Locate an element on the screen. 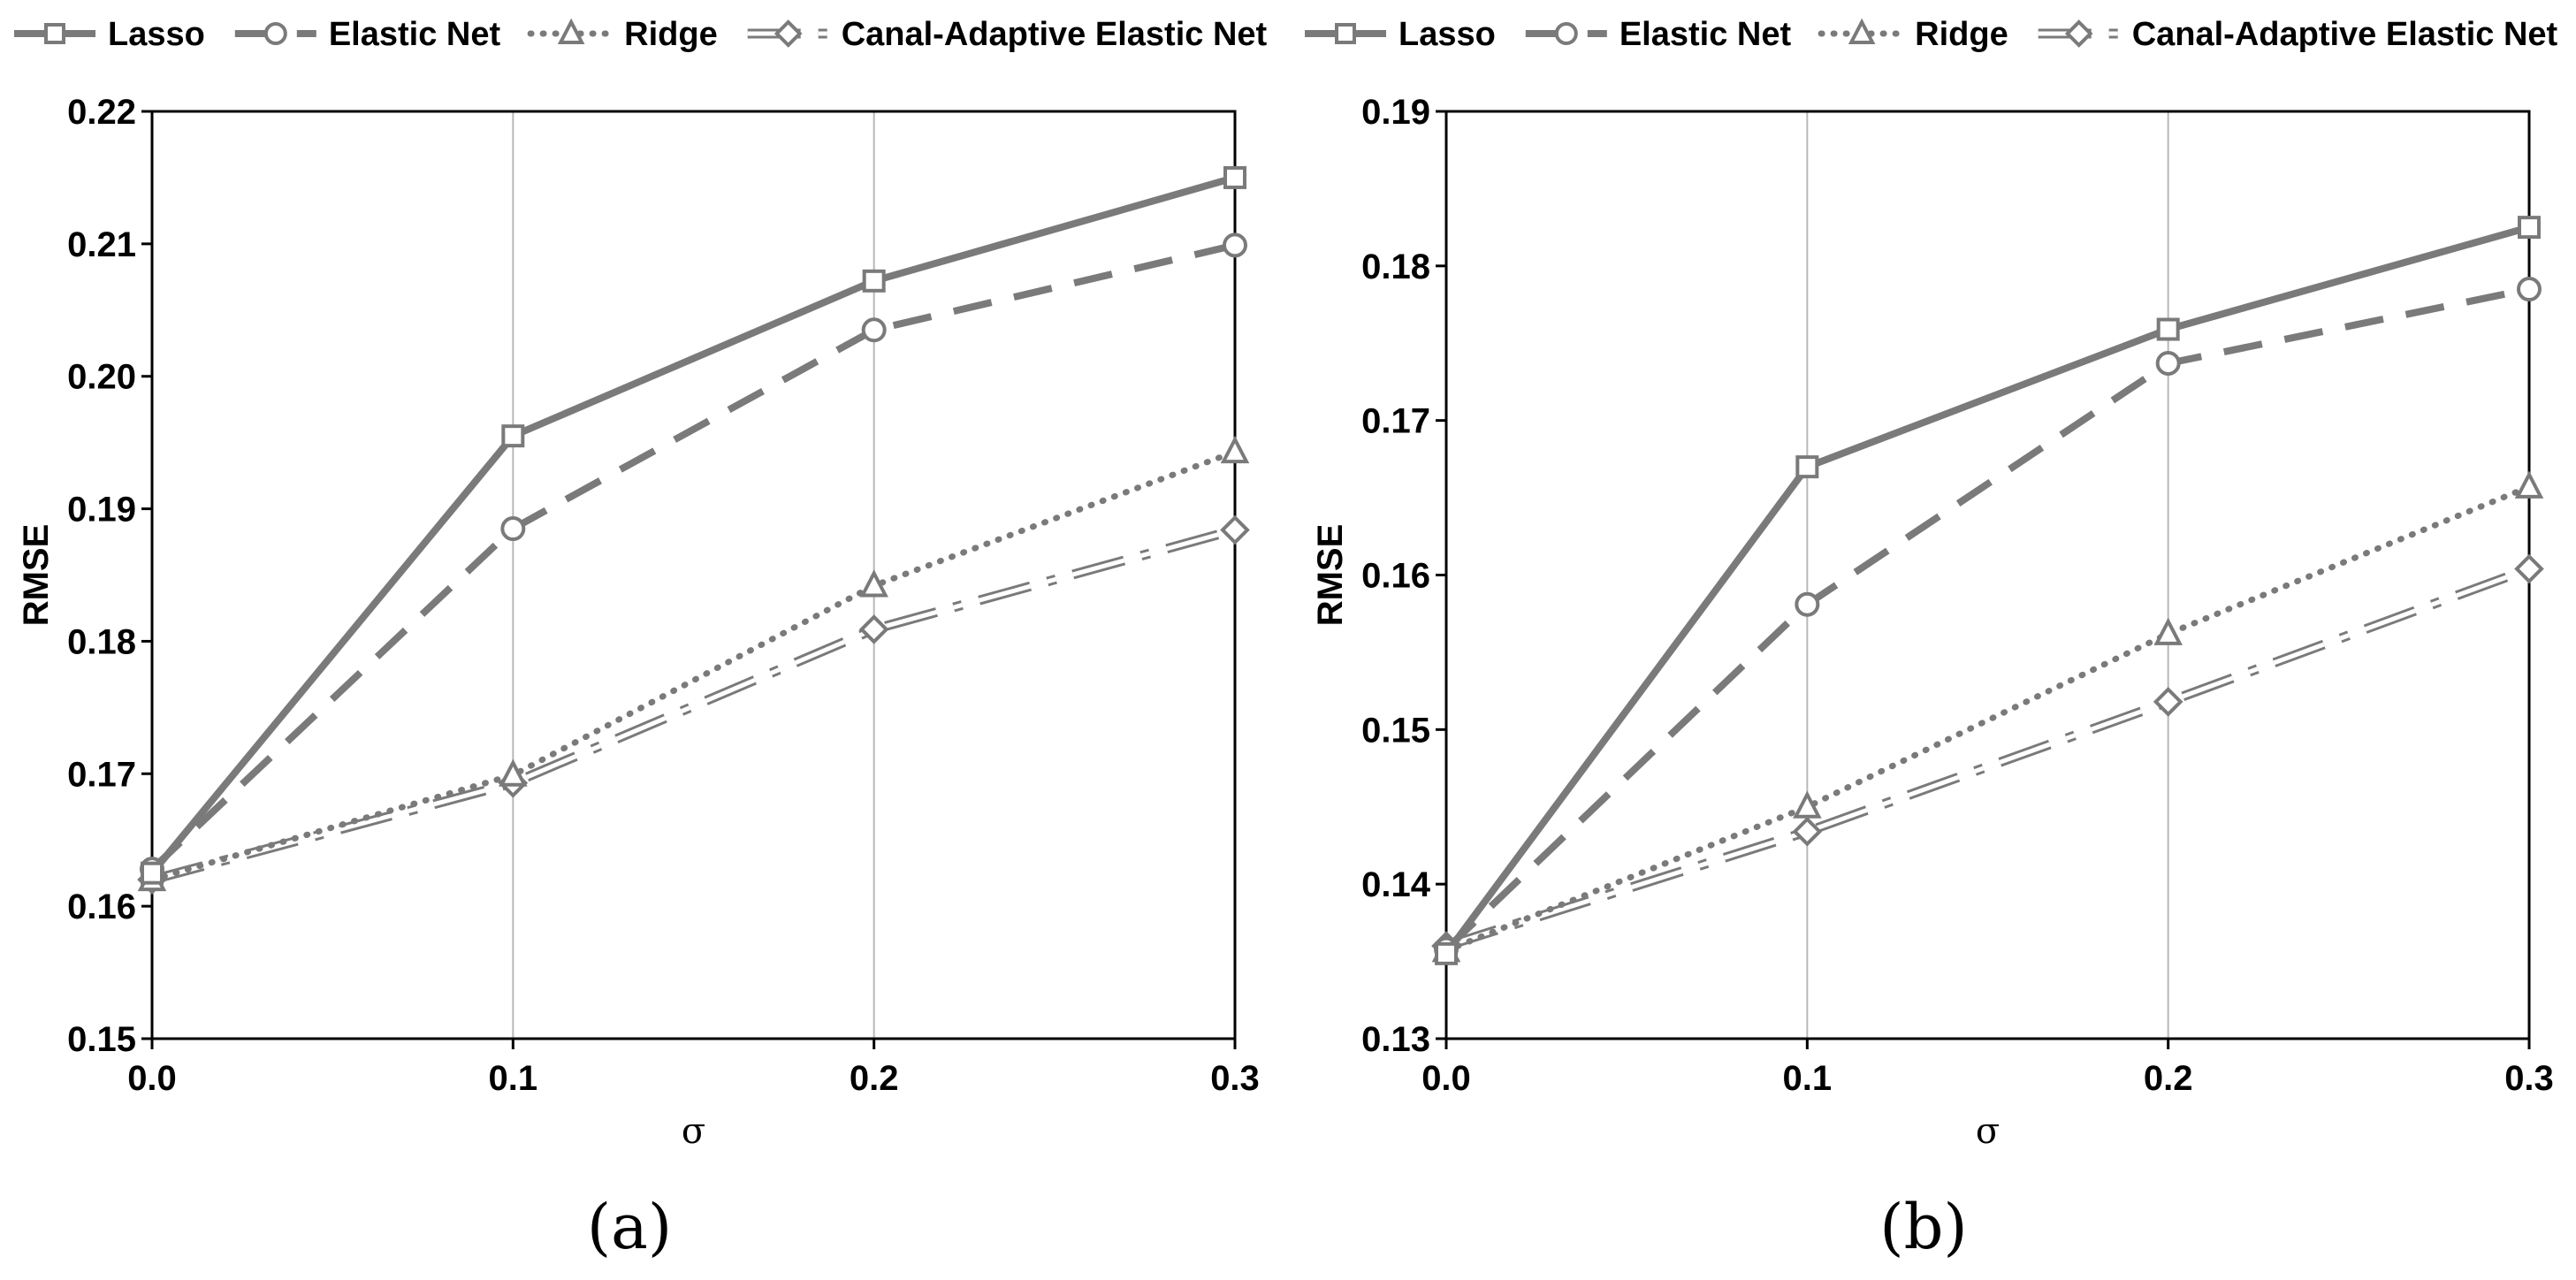  ridge-line is located at coordinates (693, 665).